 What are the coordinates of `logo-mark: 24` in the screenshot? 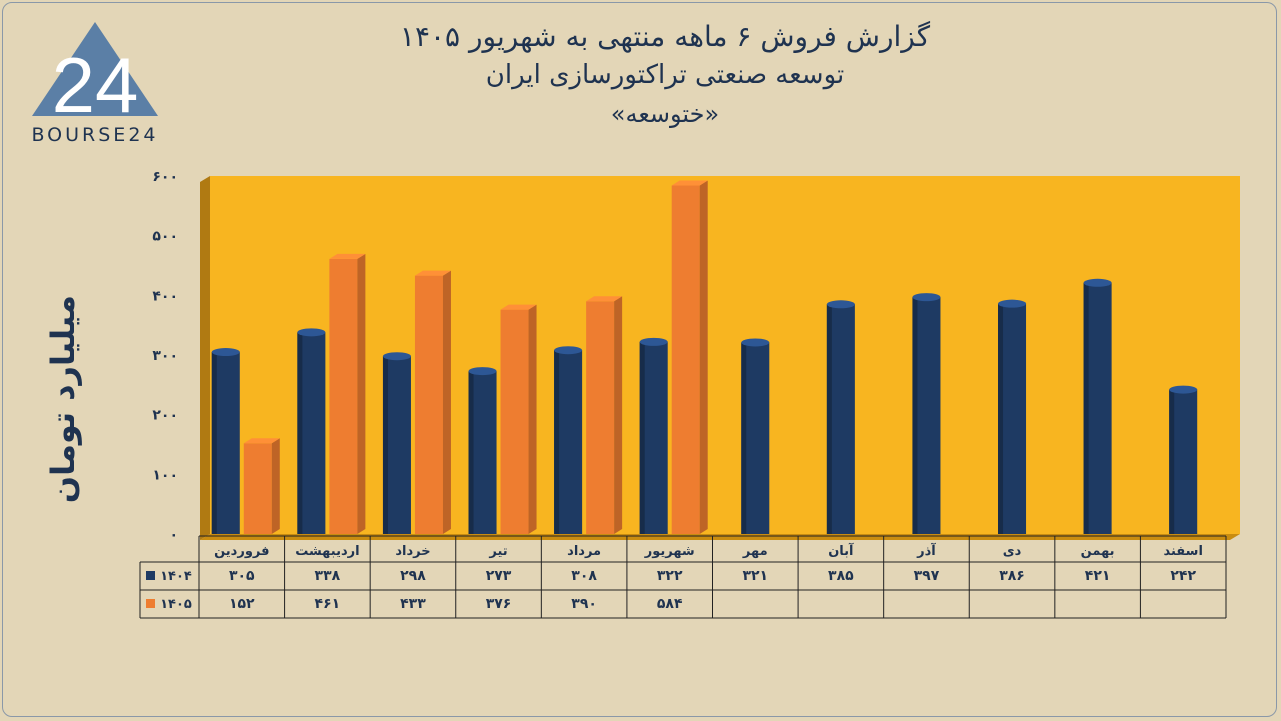 It's located at (95, 85).